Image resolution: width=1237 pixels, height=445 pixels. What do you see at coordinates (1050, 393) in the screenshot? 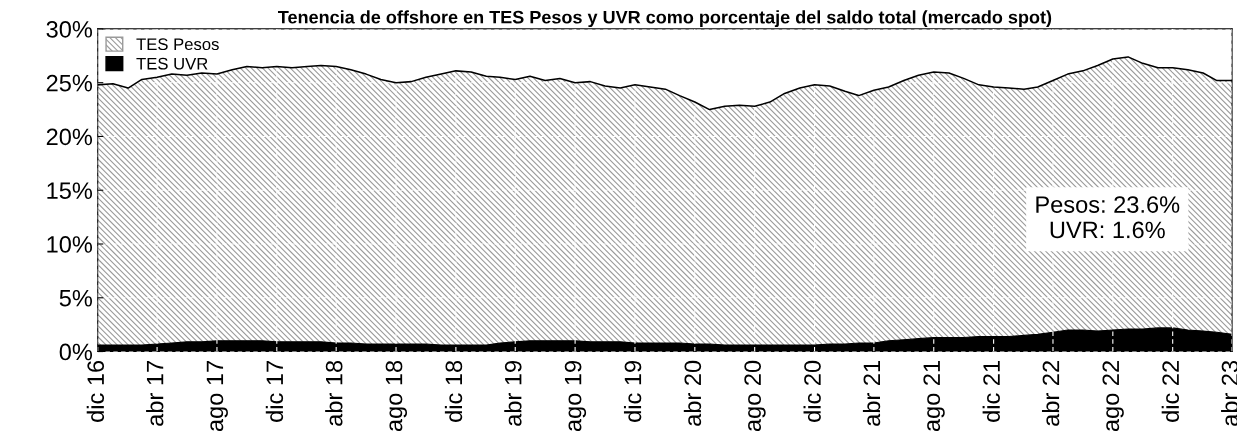
I see `x-tick-label: abr 22` at bounding box center [1050, 393].